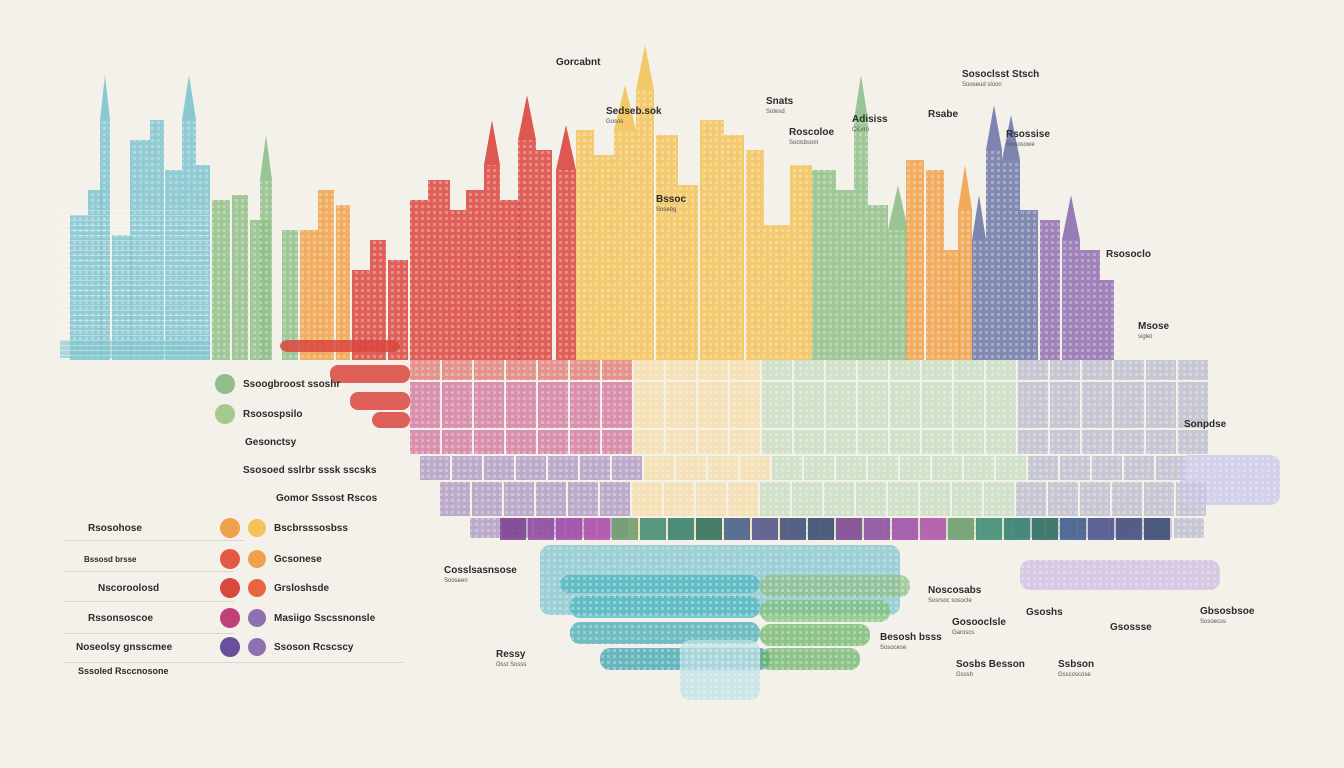  I want to click on left-legend-row-5: Gomor Sssost Rscos, so click(326, 498).